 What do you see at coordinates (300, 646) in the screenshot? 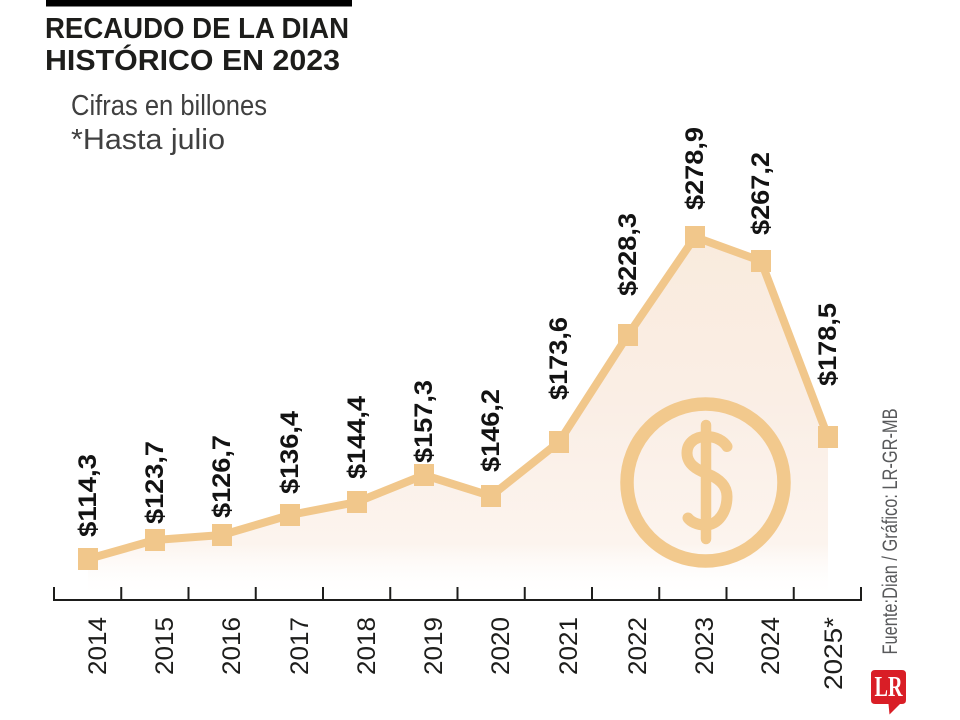
I see `svg-text: 2017` at bounding box center [300, 646].